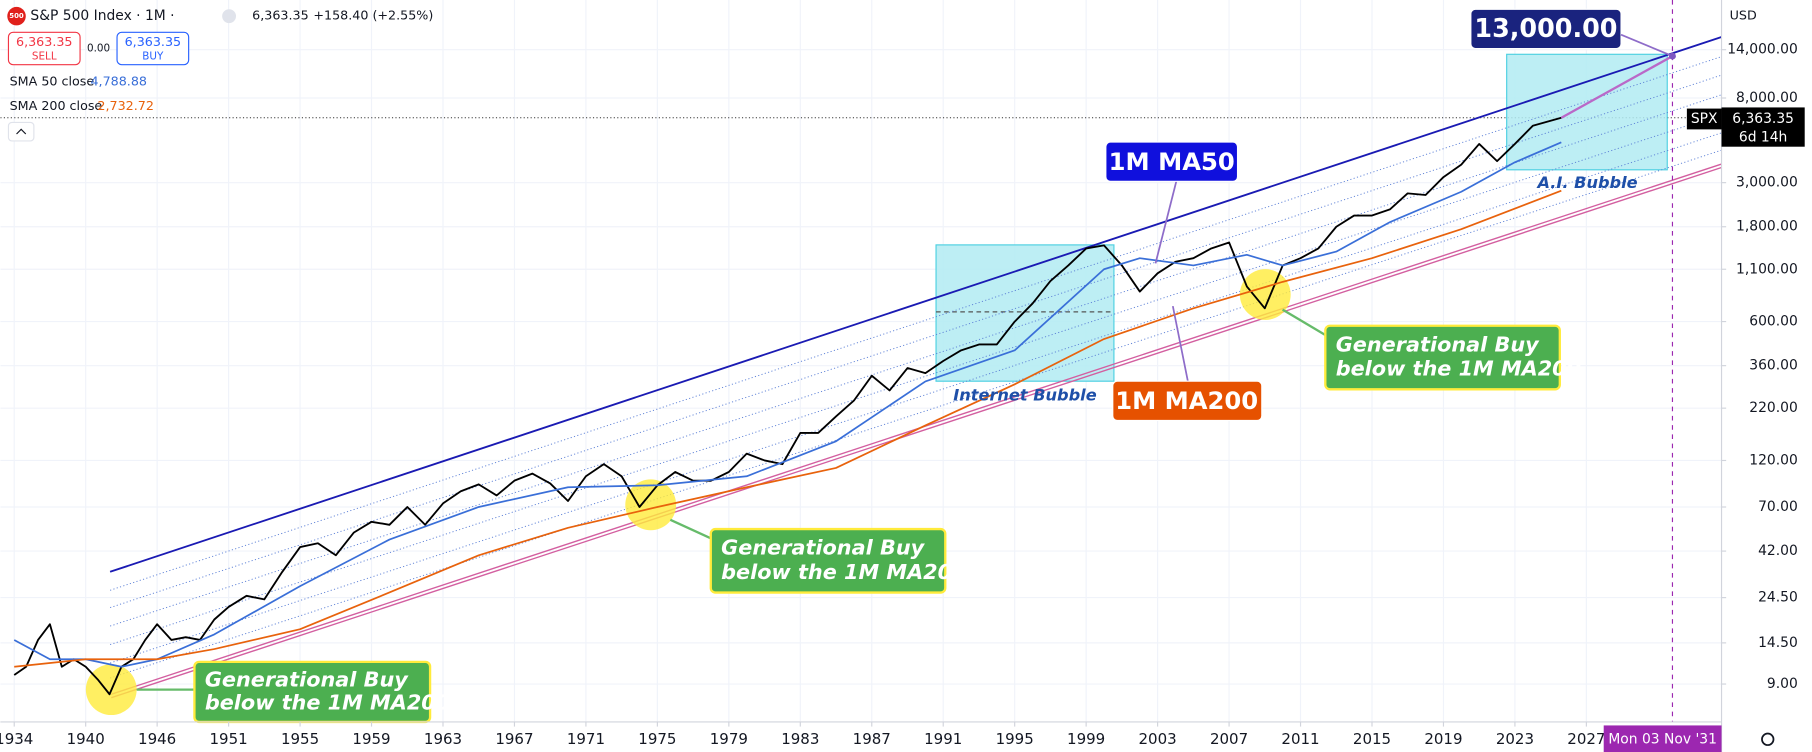  Describe the element at coordinates (1778, 598) in the screenshot. I see `y-tick-label: 24.50` at that location.